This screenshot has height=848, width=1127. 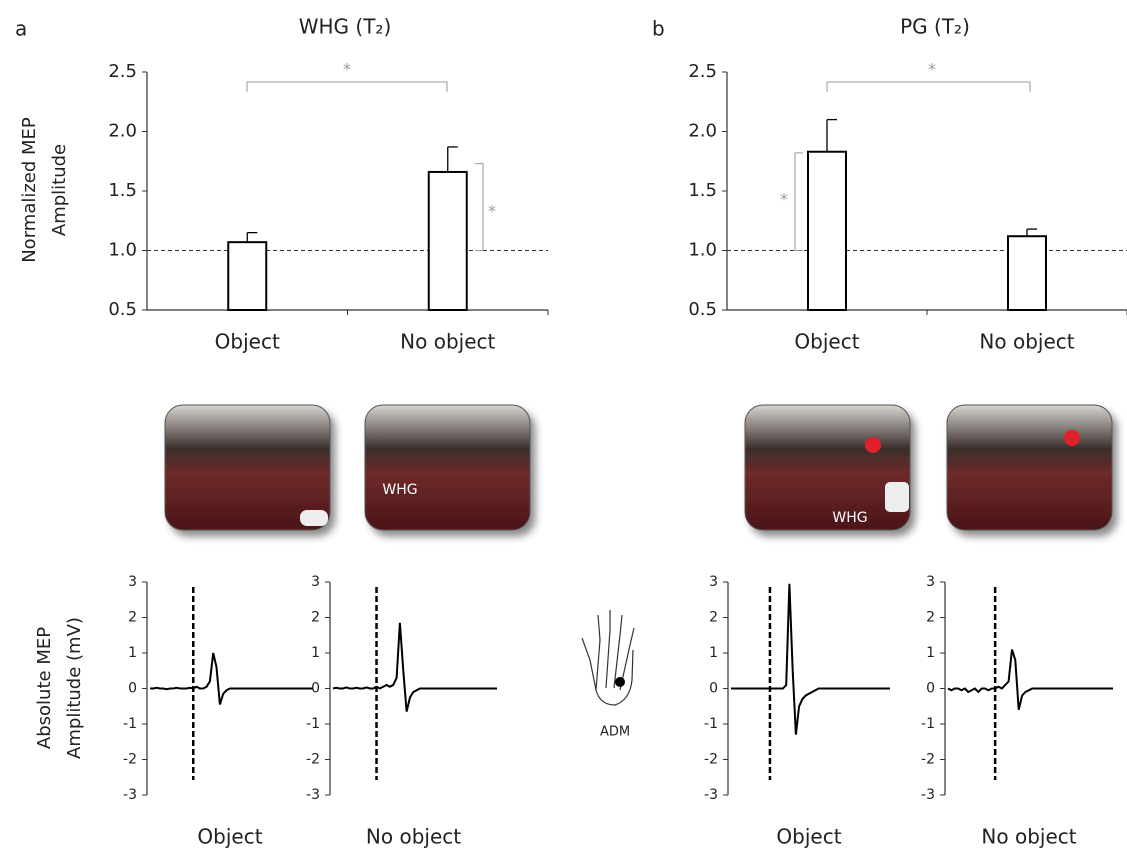 What do you see at coordinates (615, 732) in the screenshot?
I see `muscle-label: ADM` at bounding box center [615, 732].